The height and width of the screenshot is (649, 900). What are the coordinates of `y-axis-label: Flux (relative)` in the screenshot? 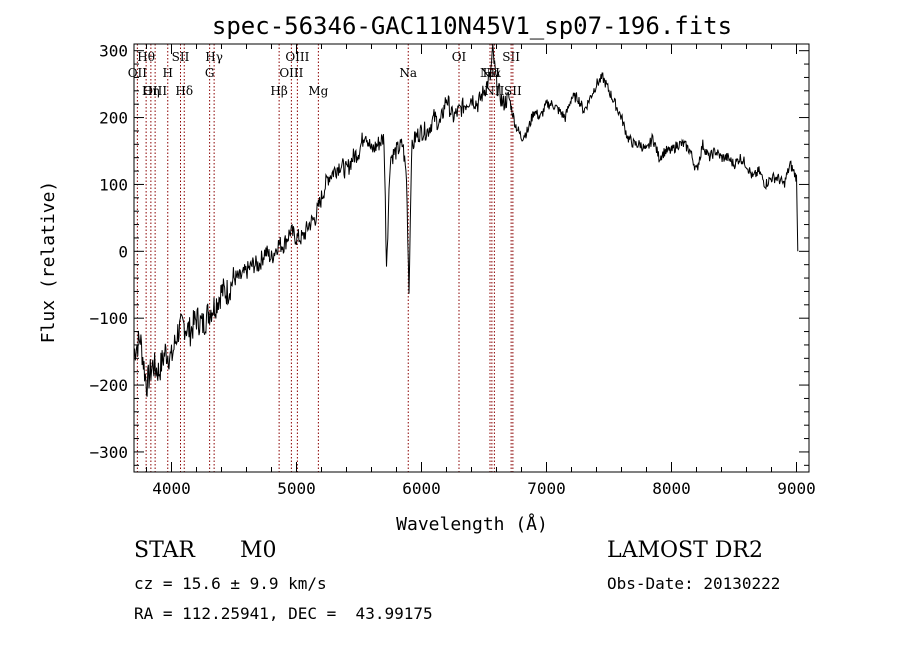 It's located at (48, 262).